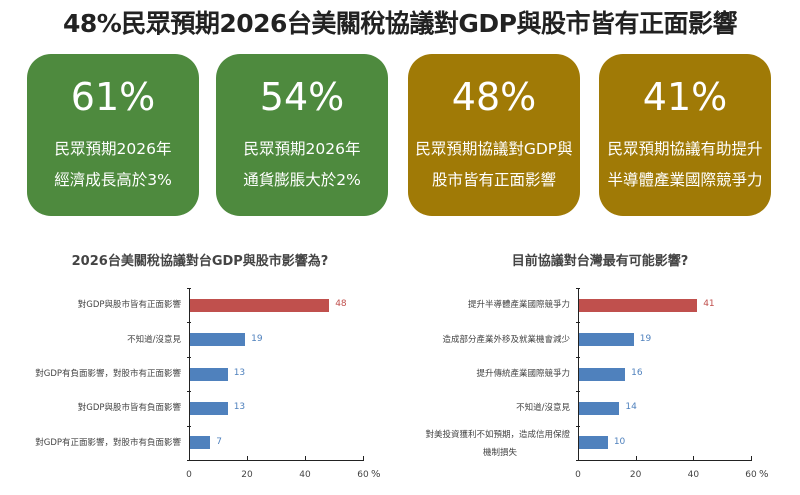  What do you see at coordinates (341, 304) in the screenshot?
I see `bar-value-label: 48` at bounding box center [341, 304].